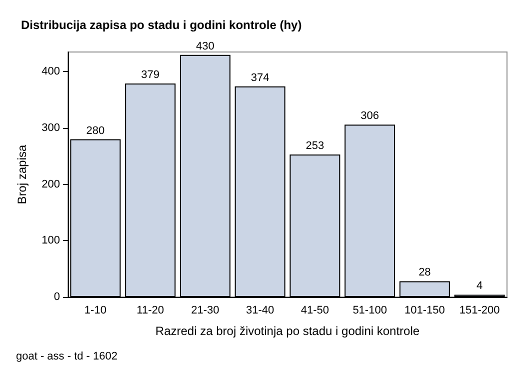 Image resolution: width=529 pixels, height=378 pixels. I want to click on data-label: 306, so click(369, 116).